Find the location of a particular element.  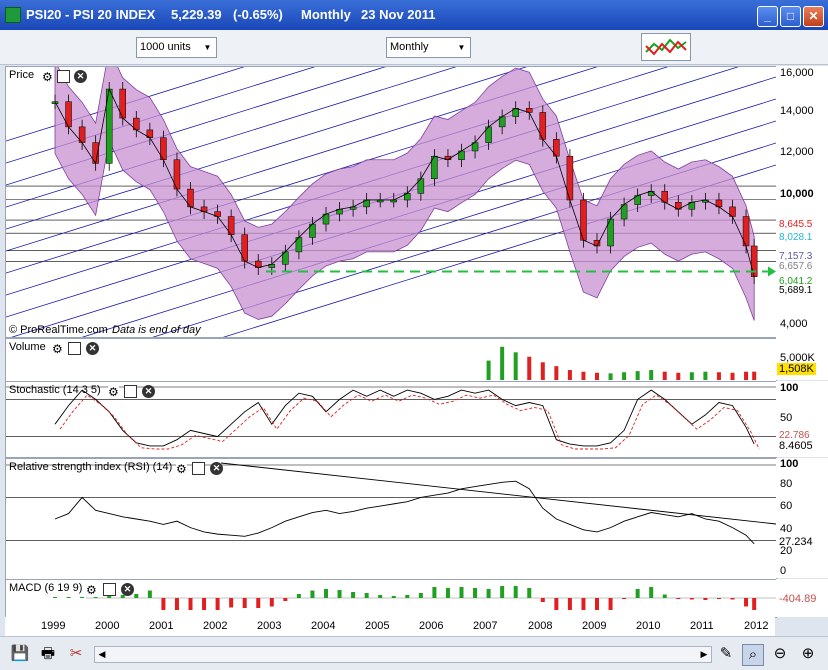

stochastic-axis: 100 50 22.786 8.4605 is located at coordinates (802, 419).